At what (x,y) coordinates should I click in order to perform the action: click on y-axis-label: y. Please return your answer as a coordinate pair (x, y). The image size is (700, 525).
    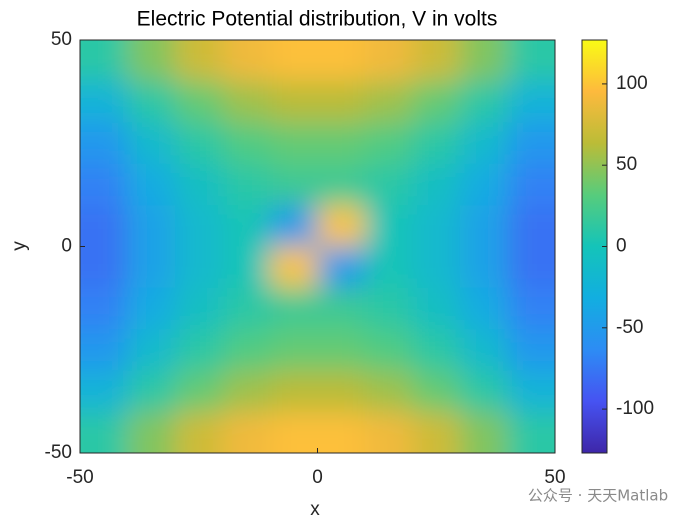
    Looking at the image, I should click on (19, 246).